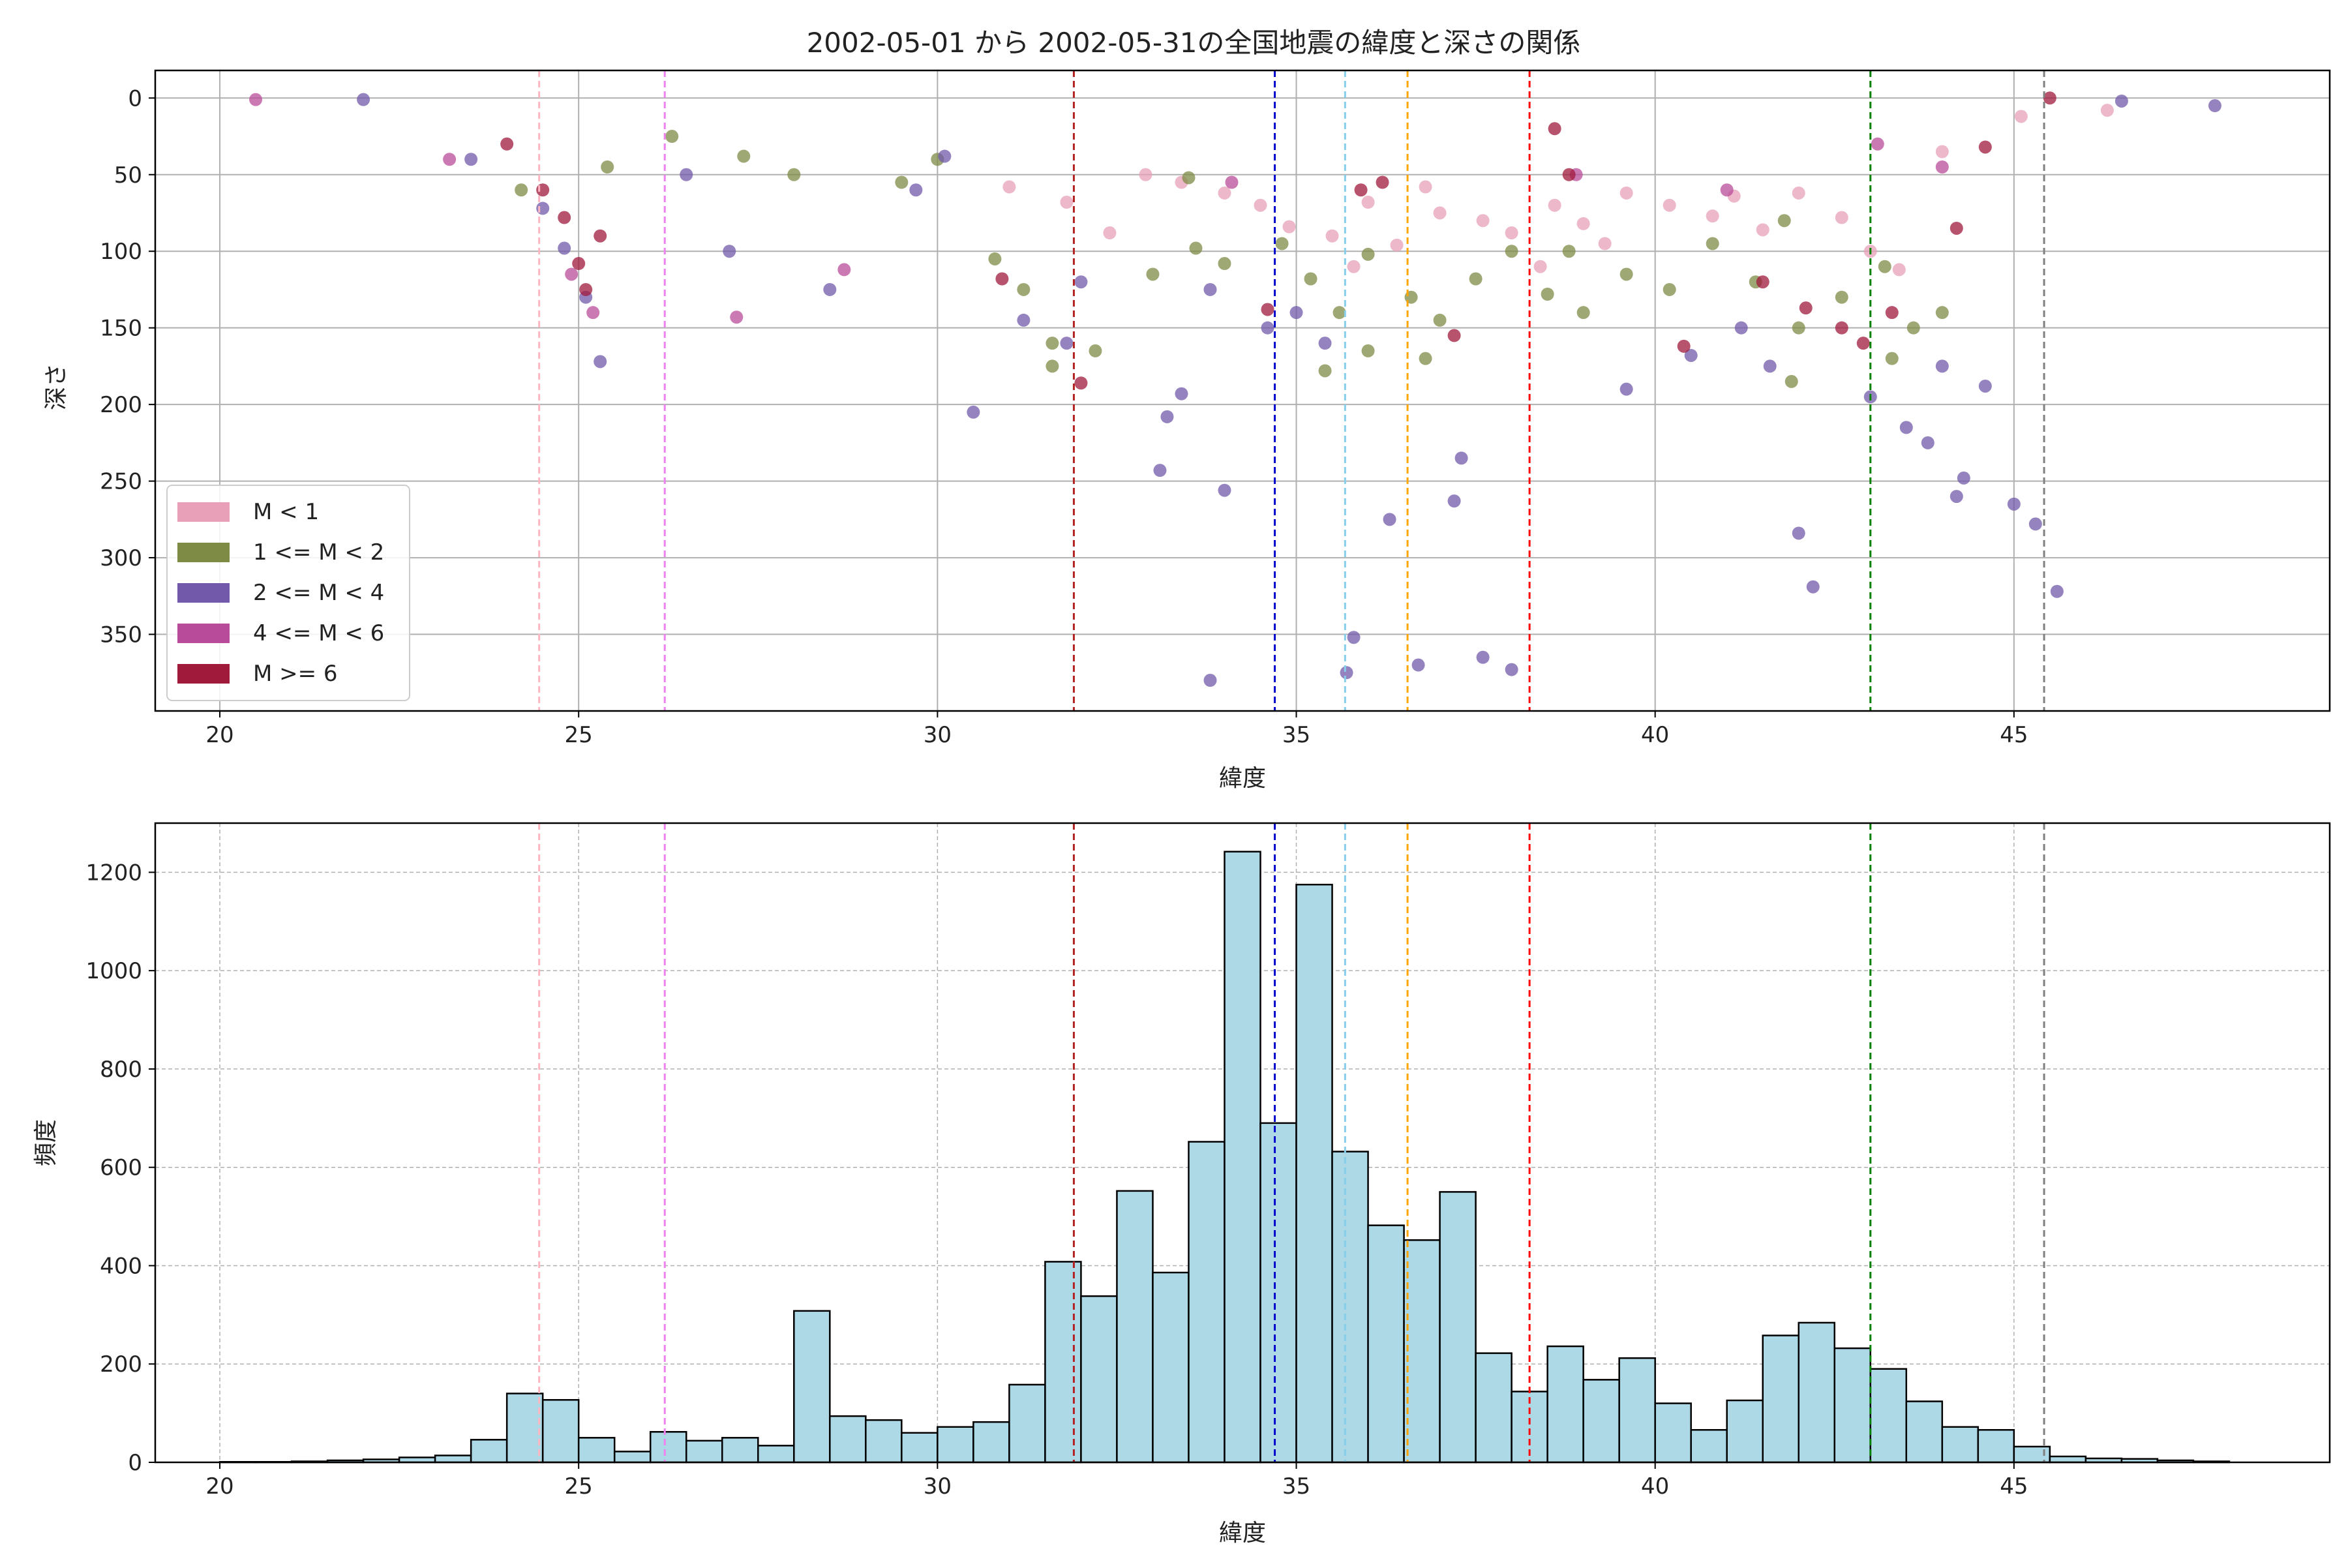 The height and width of the screenshot is (1568, 2348). What do you see at coordinates (2014, 1486) in the screenshot?
I see `histogram-x-tick-label: 45` at bounding box center [2014, 1486].